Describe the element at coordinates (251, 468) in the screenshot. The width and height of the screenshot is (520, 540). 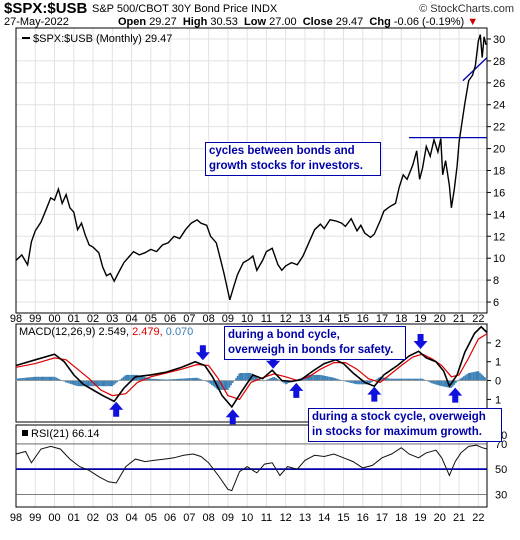
I see `rsi-line` at that location.